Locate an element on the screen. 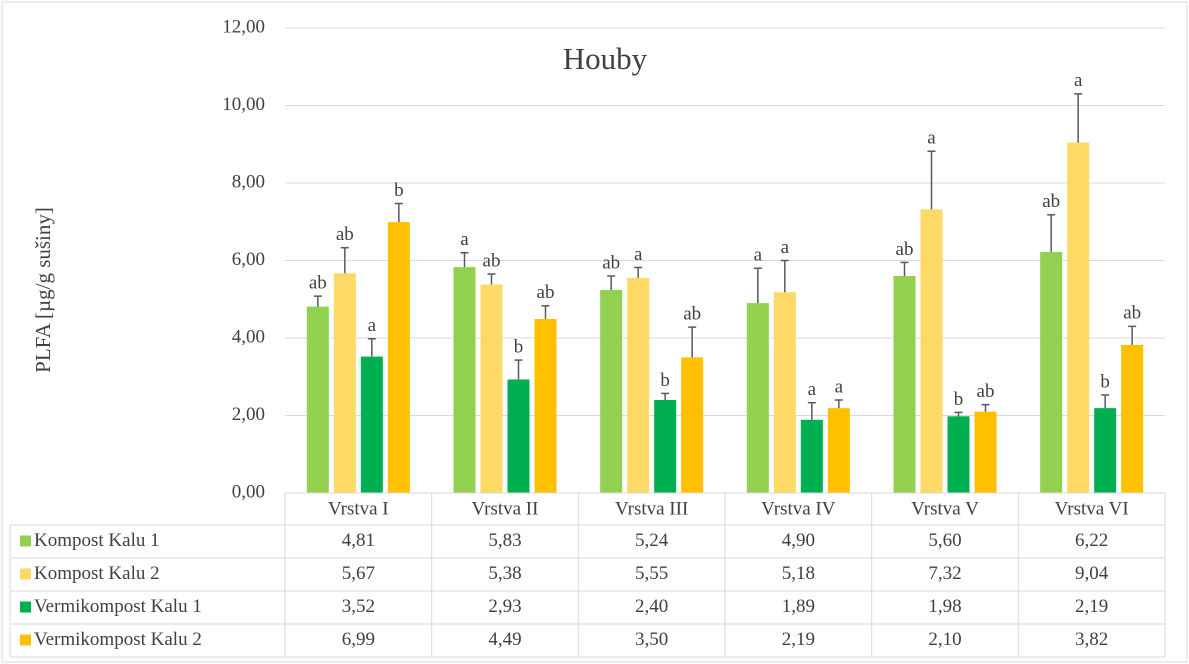  table-value: 3,52 is located at coordinates (358, 606).